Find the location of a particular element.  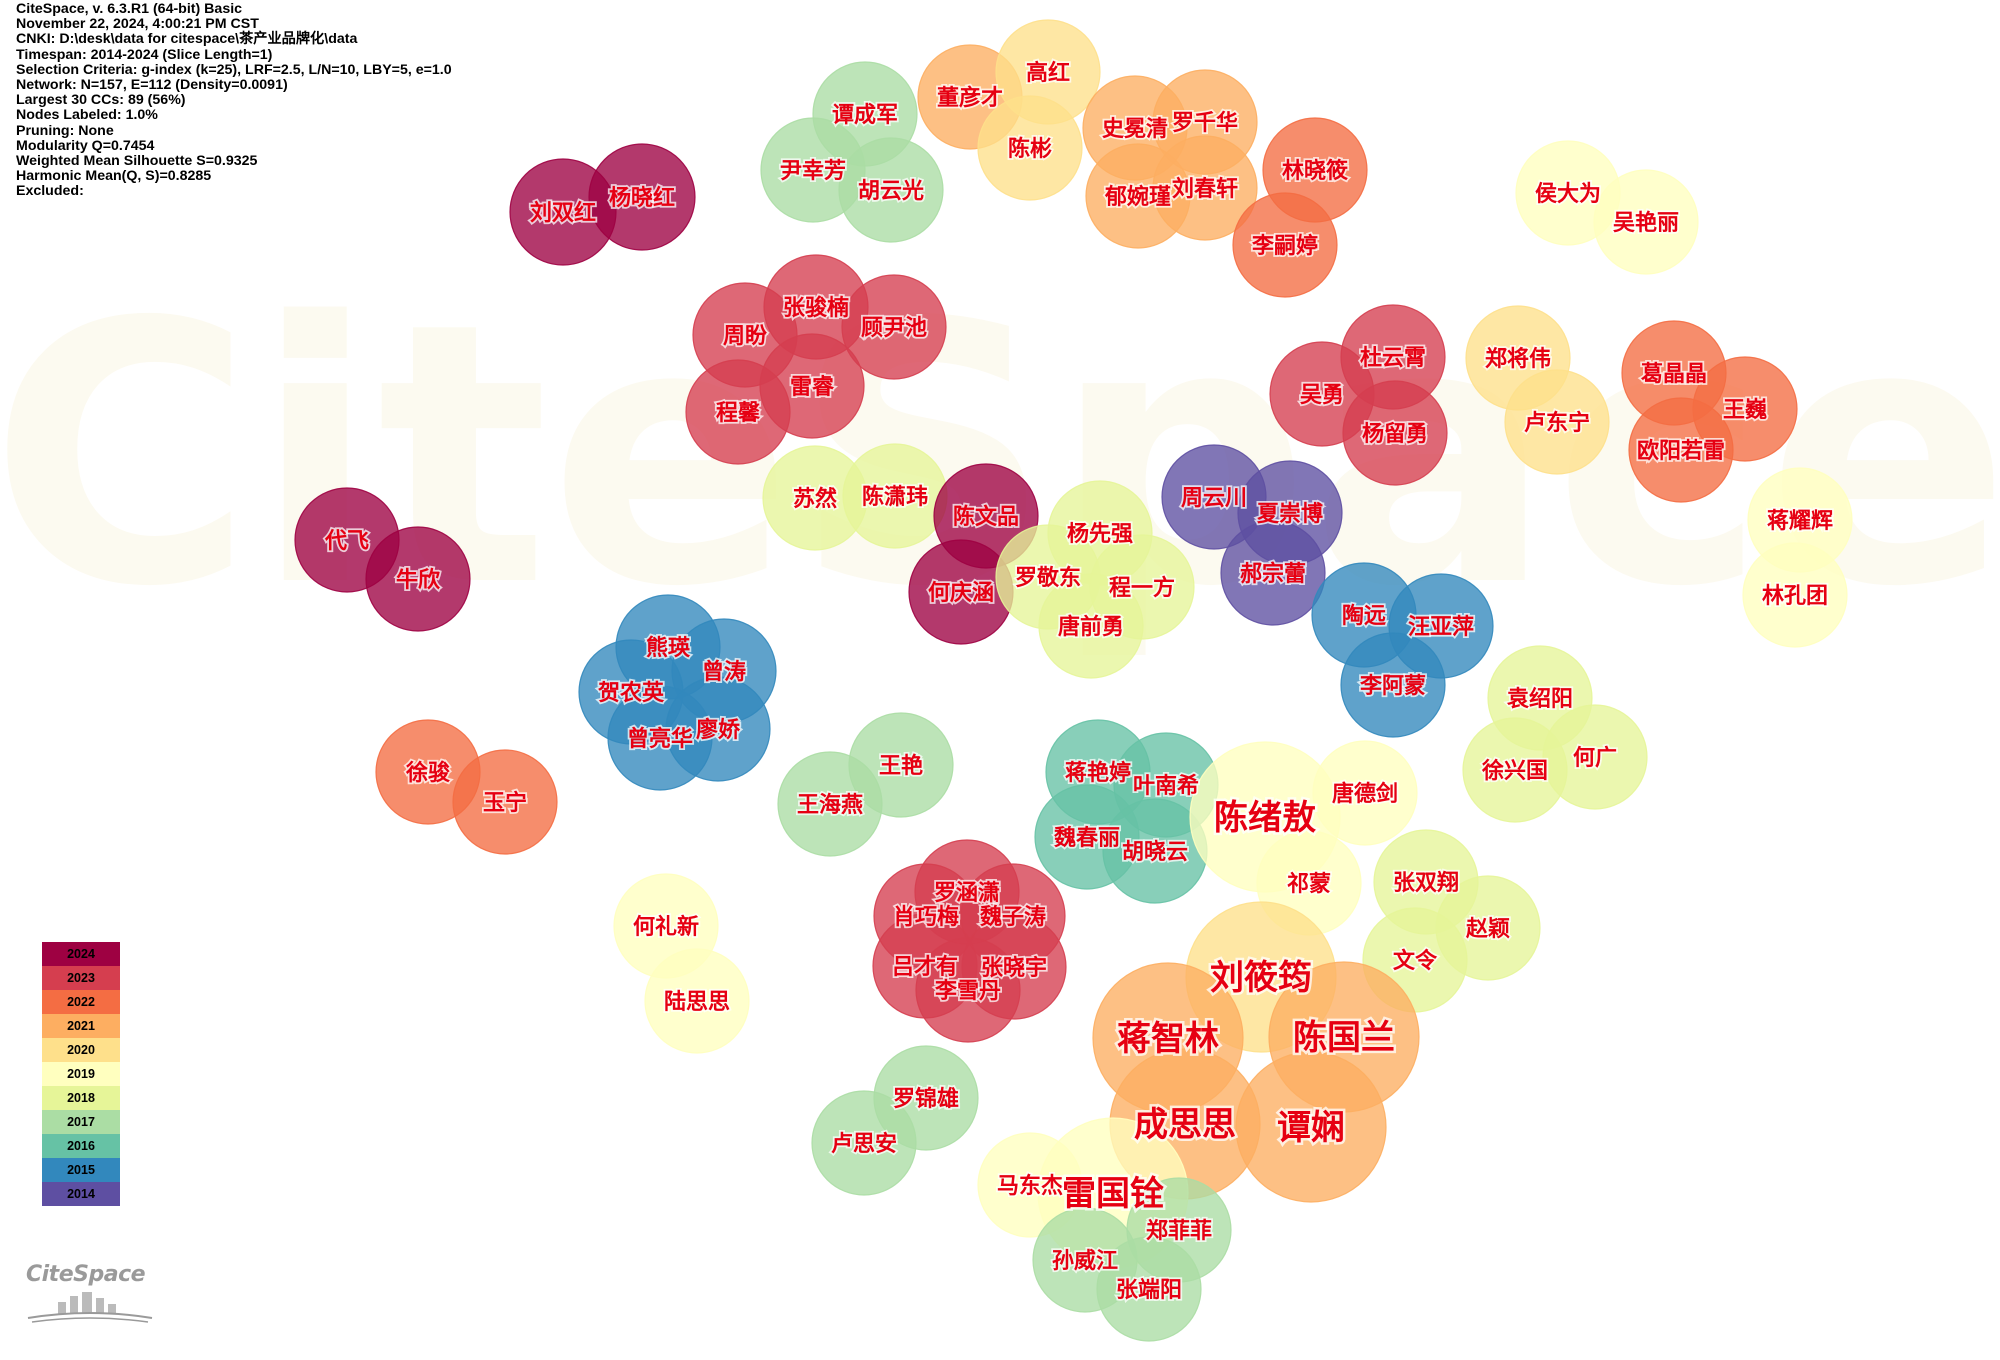

node-label: 王巍 is located at coordinates (1745, 410).